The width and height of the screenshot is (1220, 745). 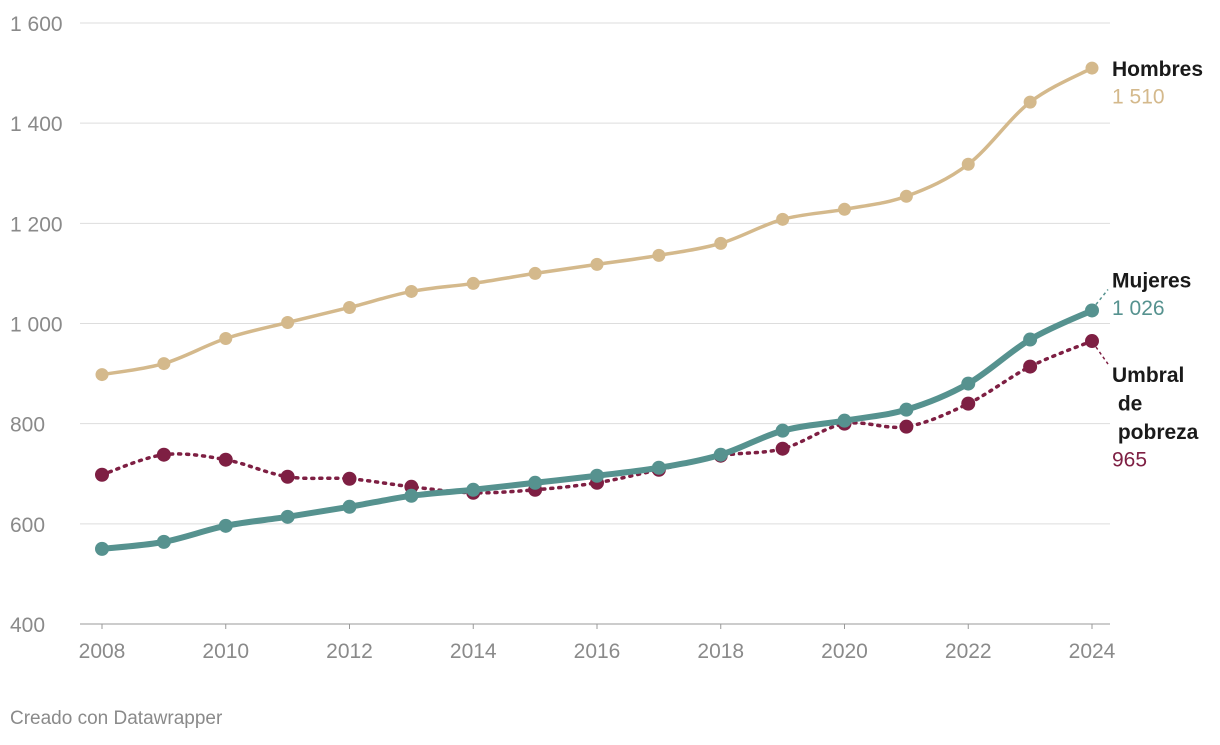 What do you see at coordinates (1151, 280) in the screenshot?
I see `series-label: Mujeres` at bounding box center [1151, 280].